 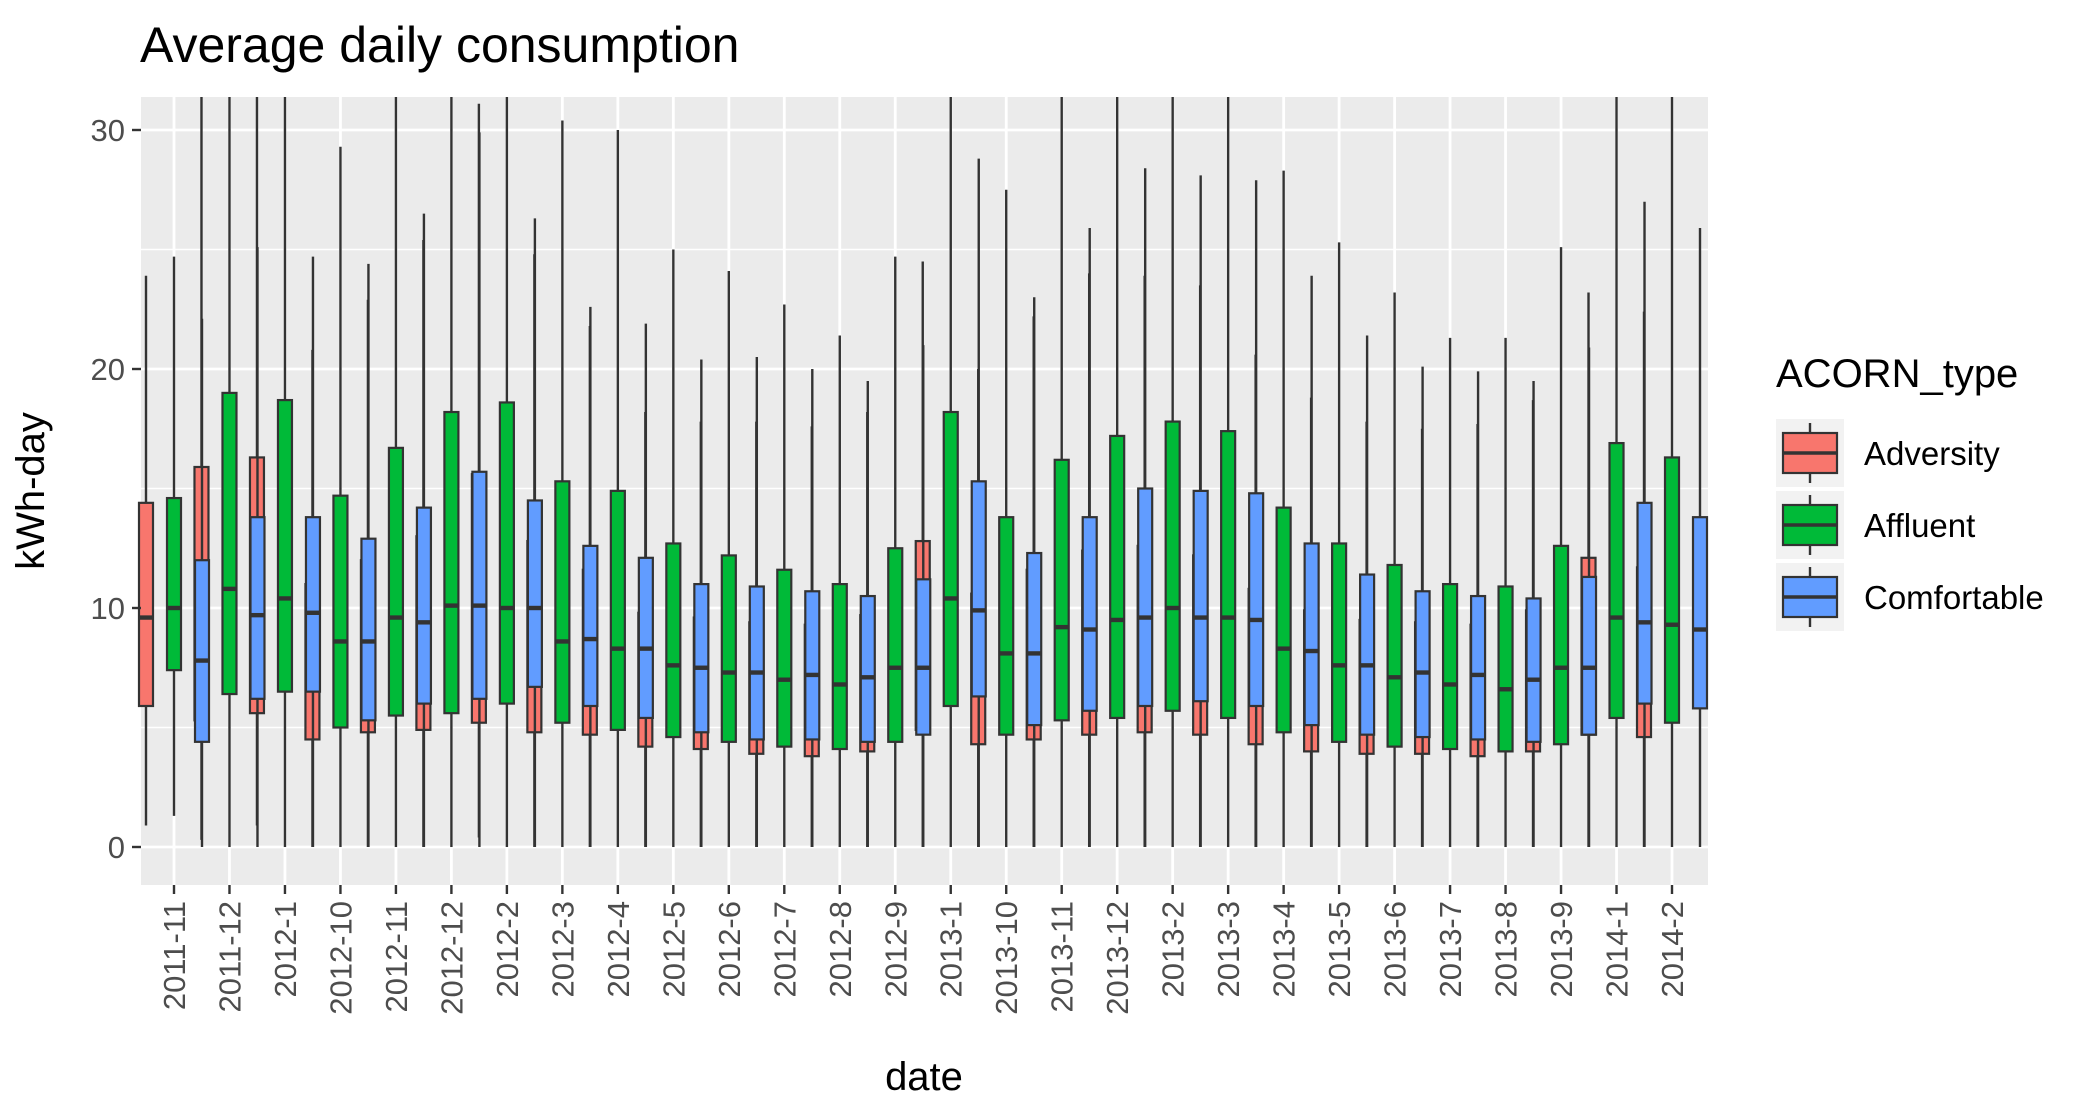 I want to click on legend-item-adversity: Adversity, so click(x=1888, y=453).